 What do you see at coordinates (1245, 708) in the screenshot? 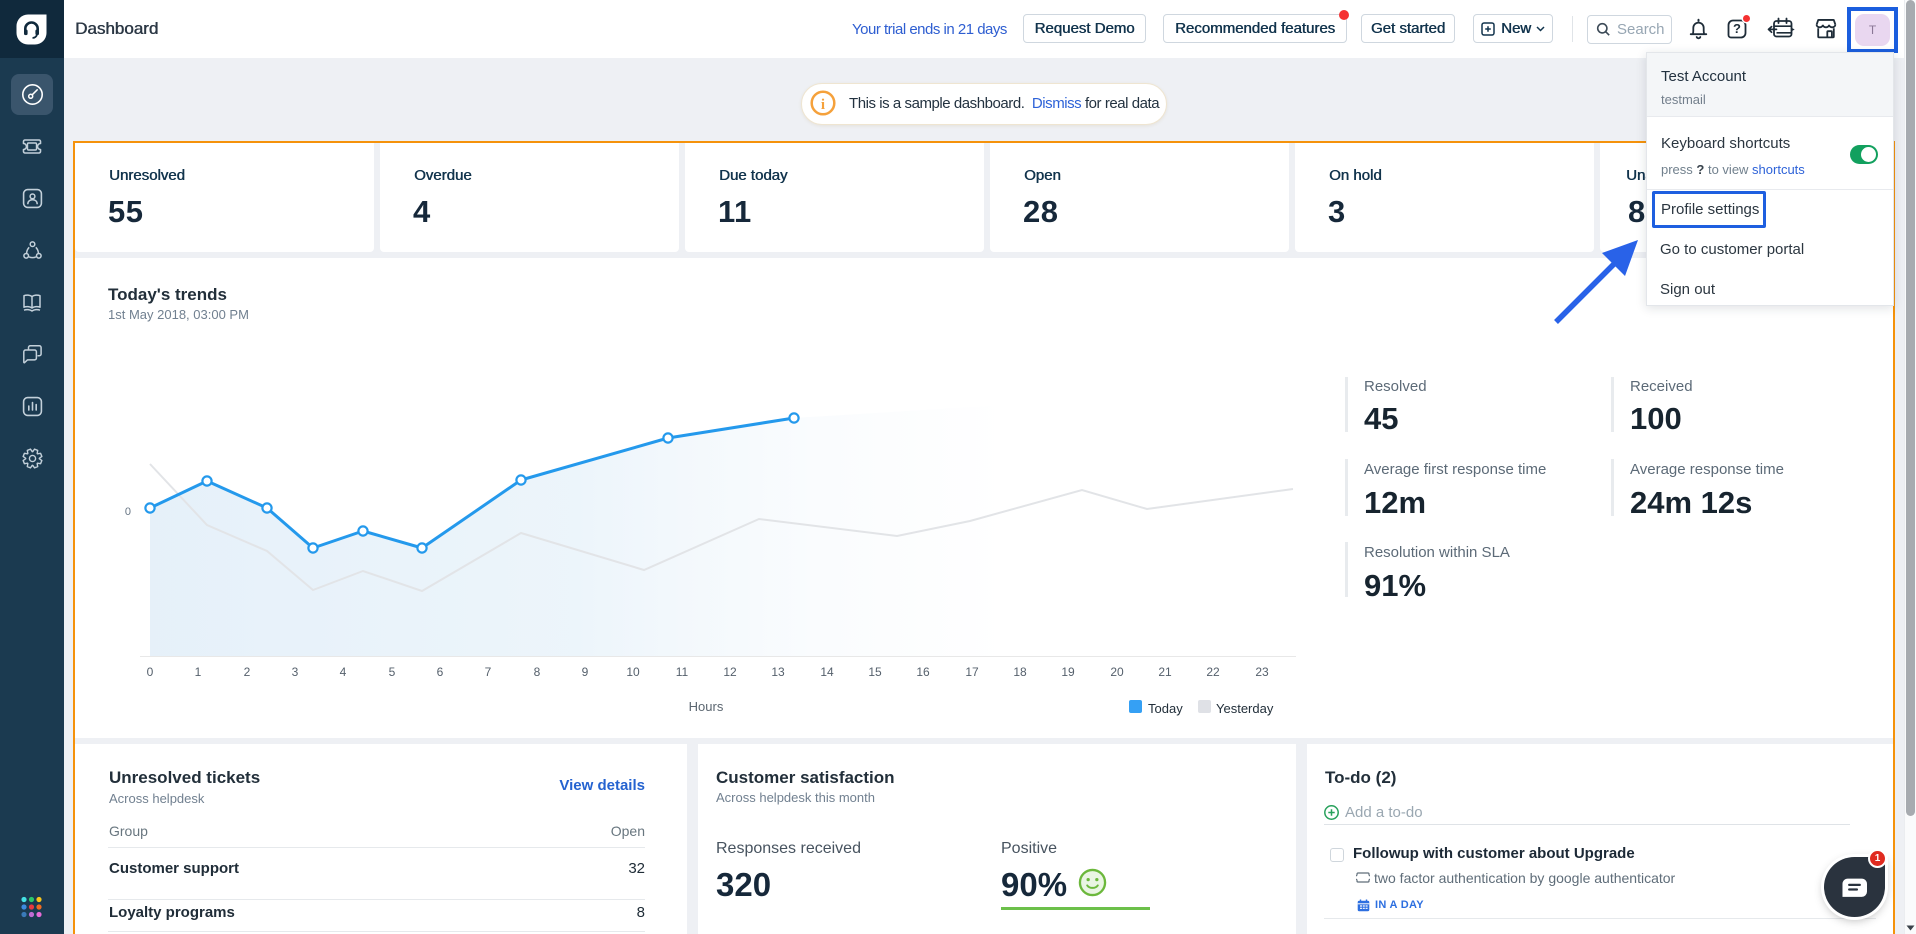
I see `svg-text: Yesterday` at bounding box center [1245, 708].